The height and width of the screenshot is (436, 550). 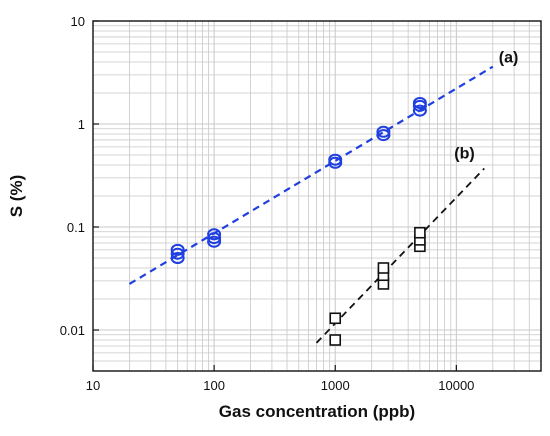 What do you see at coordinates (456, 385) in the screenshot?
I see `x-tick-label: 10000` at bounding box center [456, 385].